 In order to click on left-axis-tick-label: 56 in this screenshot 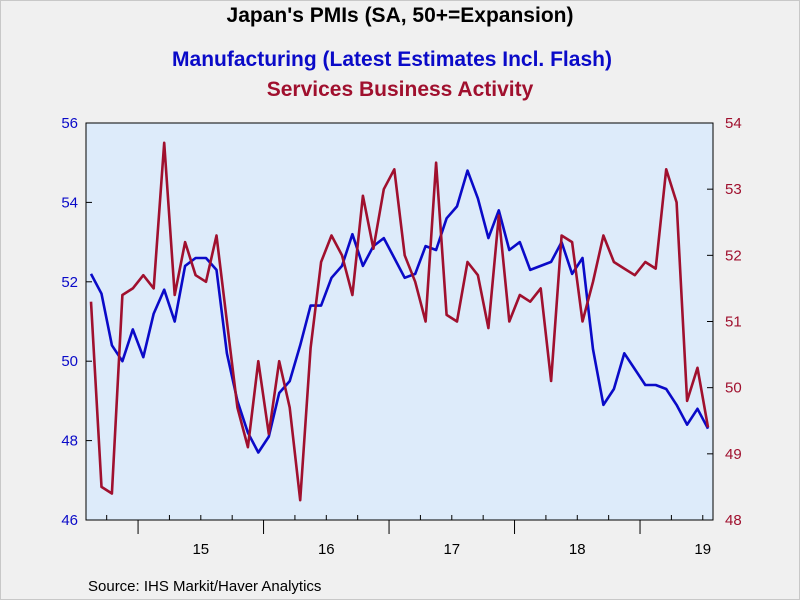, I will do `click(69, 123)`.